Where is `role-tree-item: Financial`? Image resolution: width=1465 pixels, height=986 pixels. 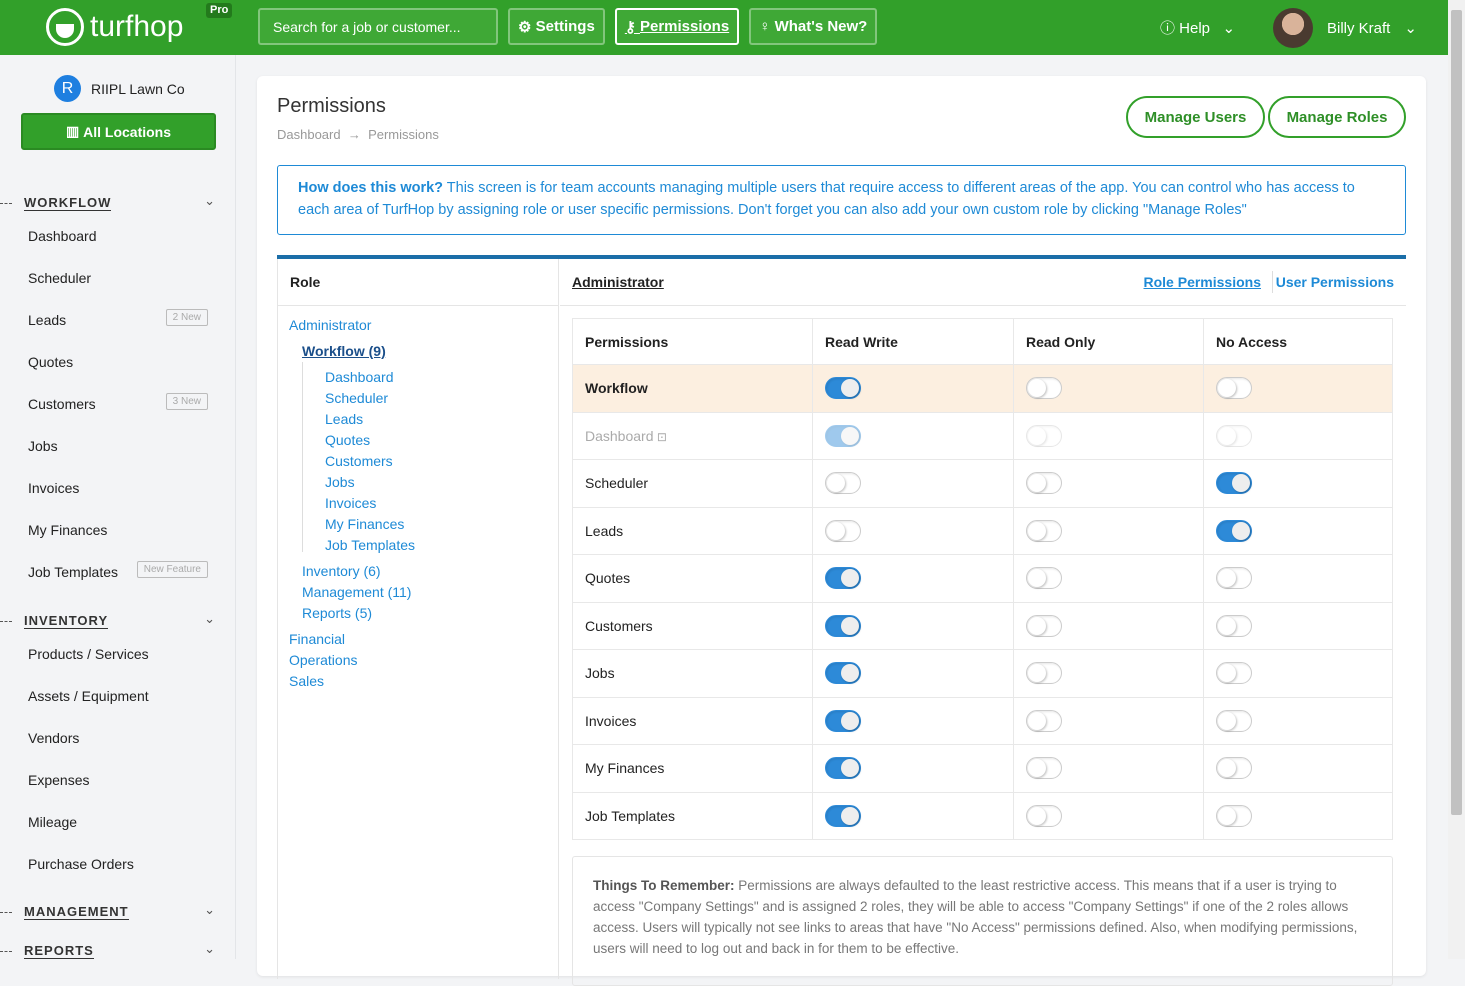
role-tree-item: Financial is located at coordinates (317, 639).